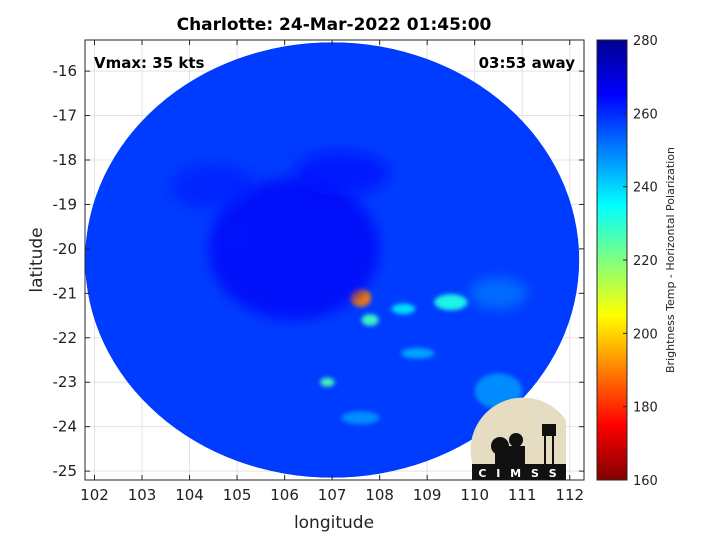  Describe the element at coordinates (332, 495) in the screenshot. I see `x-tick-label: 107` at that location.